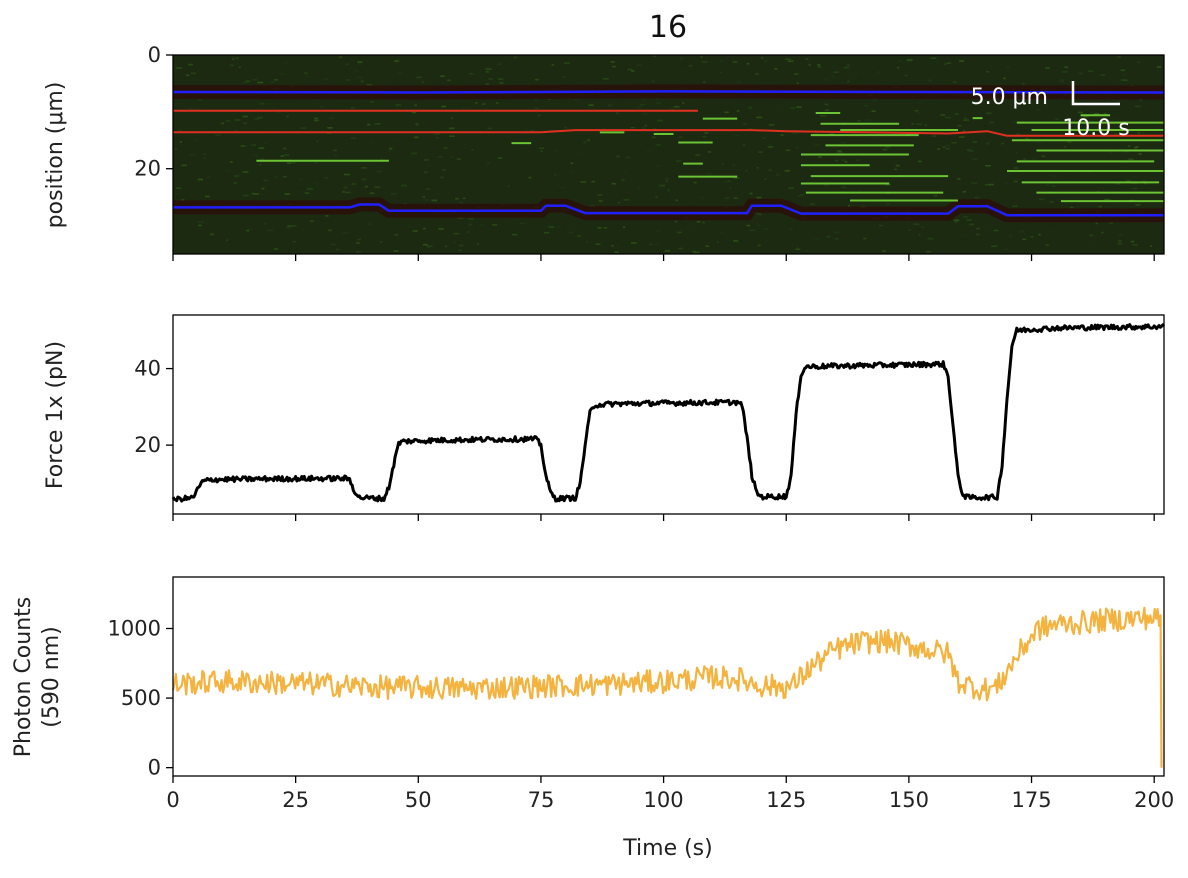  What do you see at coordinates (909, 800) in the screenshot?
I see `photon-xtick-label: 150` at bounding box center [909, 800].